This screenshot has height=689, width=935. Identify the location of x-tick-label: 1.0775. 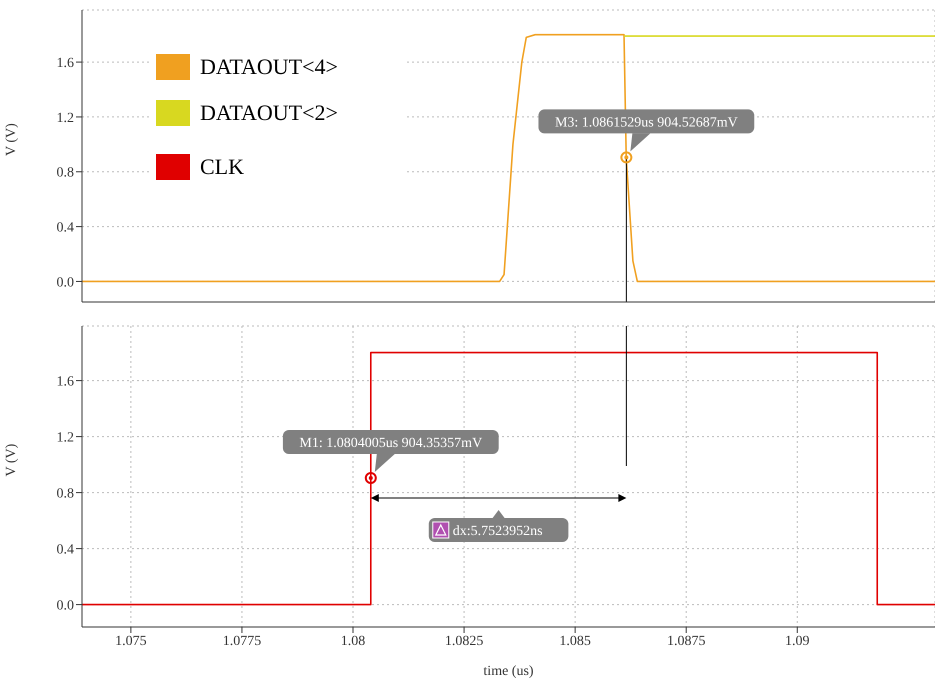
(242, 641).